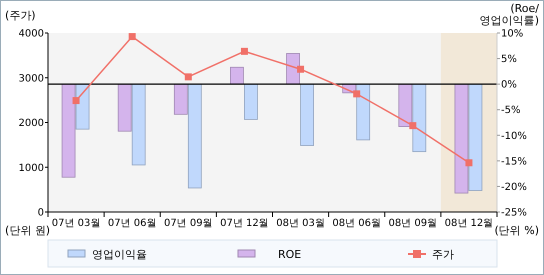 The image size is (544, 275). I want to click on text: (단위 %), so click(516, 230).